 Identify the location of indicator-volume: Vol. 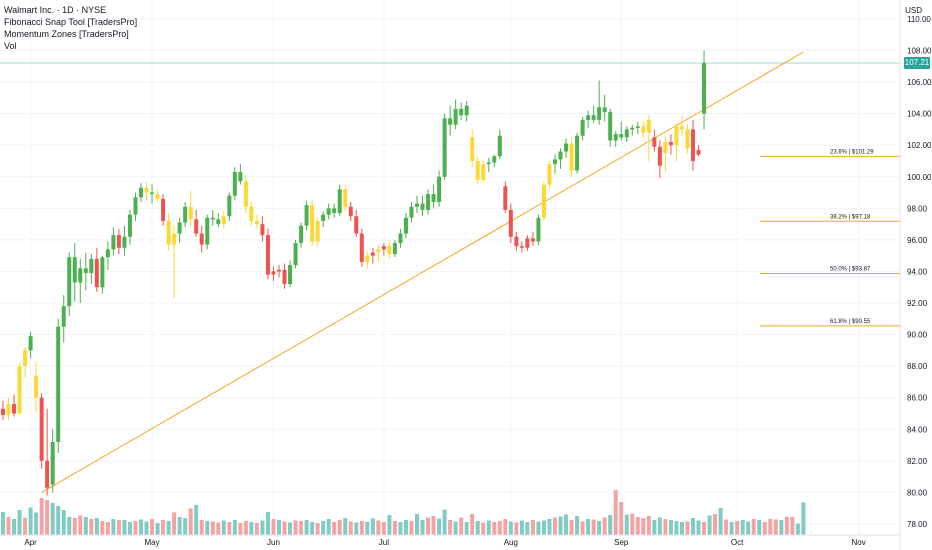
(10, 46).